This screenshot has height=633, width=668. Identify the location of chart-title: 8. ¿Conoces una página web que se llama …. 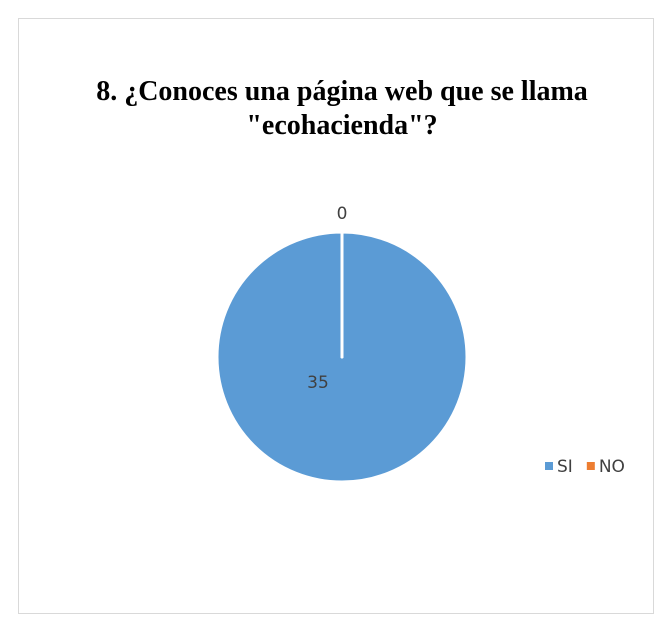
(342, 108).